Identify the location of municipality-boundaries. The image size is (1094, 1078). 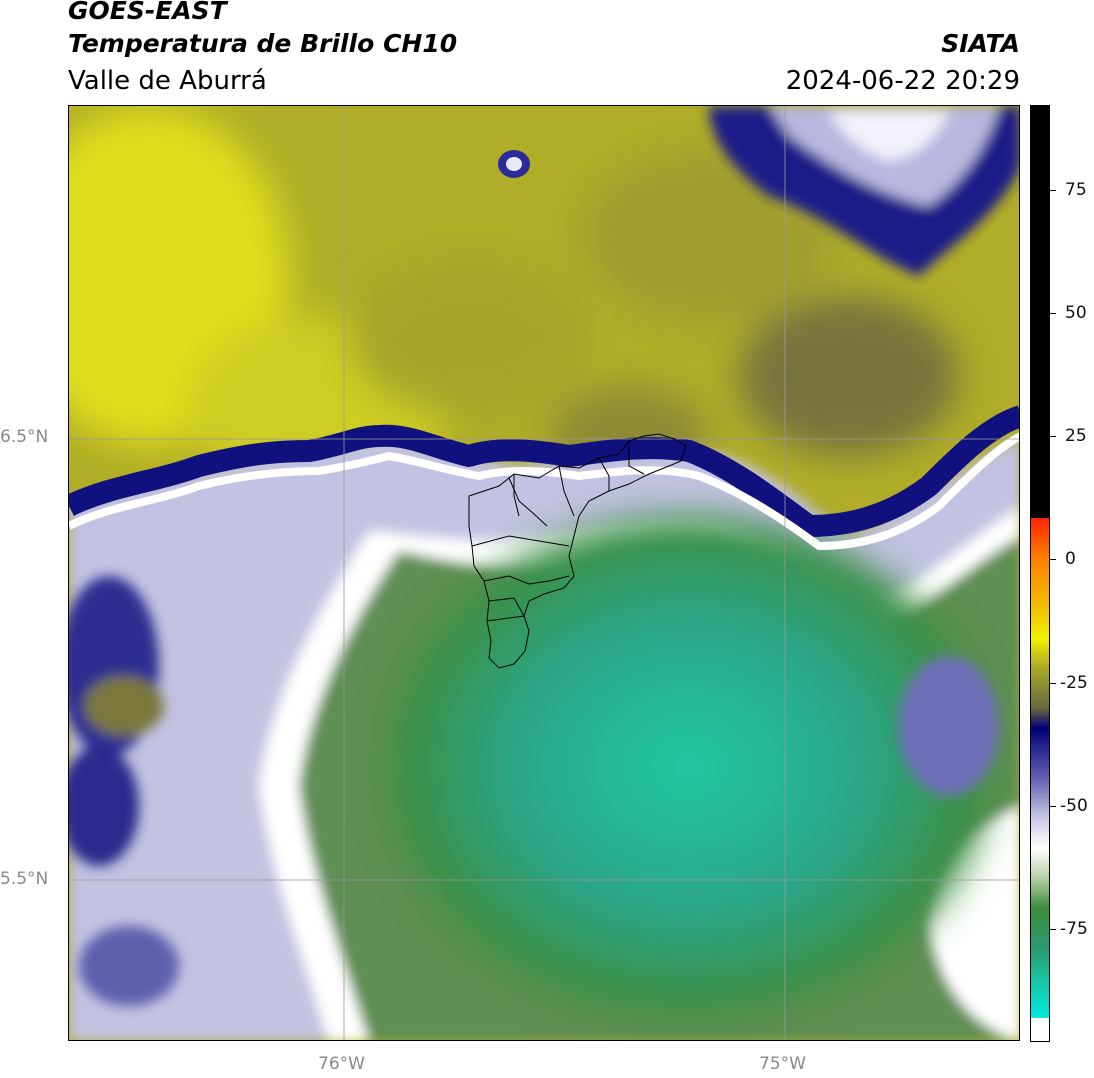
(577, 551).